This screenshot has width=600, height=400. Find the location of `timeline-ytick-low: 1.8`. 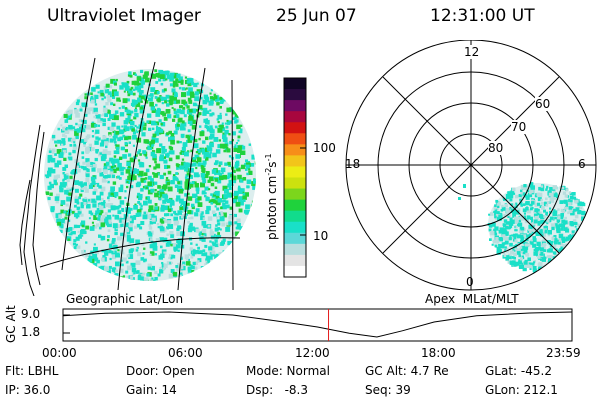

timeline-ytick-low: 1.8 is located at coordinates (31, 332).